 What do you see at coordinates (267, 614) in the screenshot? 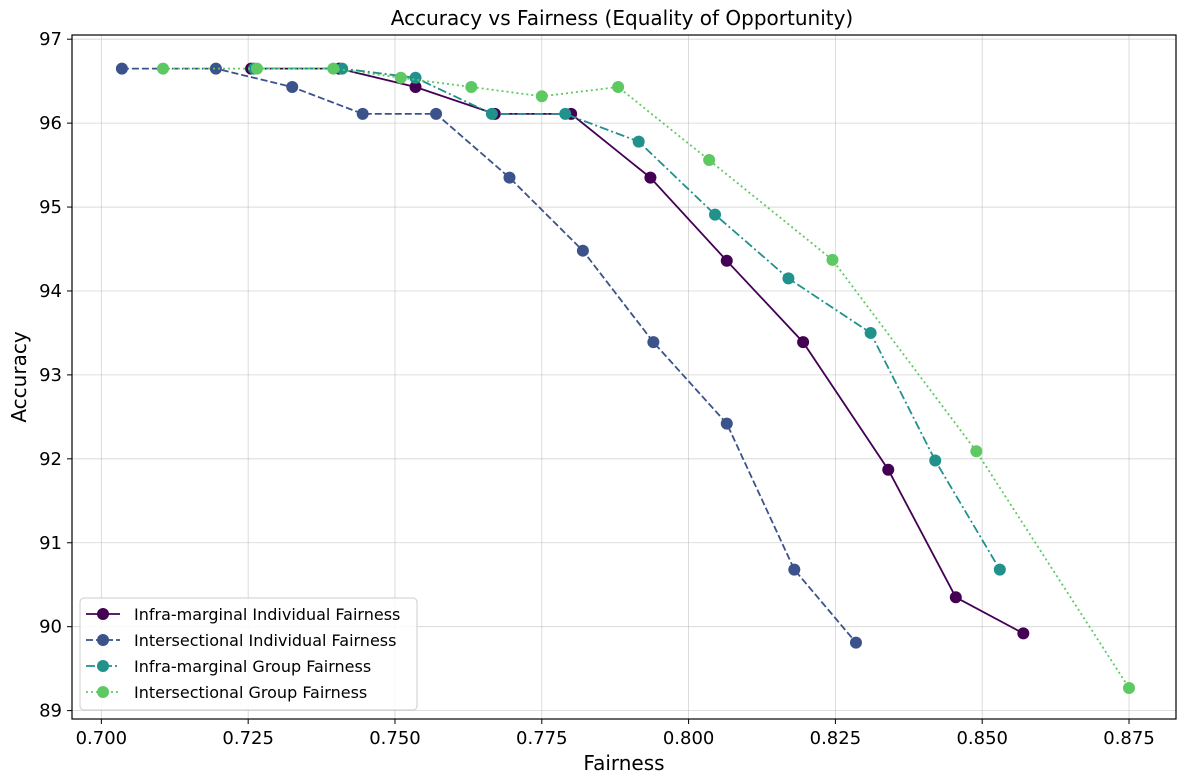
I see `legend-label: Infra-marginal Individual Fairness` at bounding box center [267, 614].